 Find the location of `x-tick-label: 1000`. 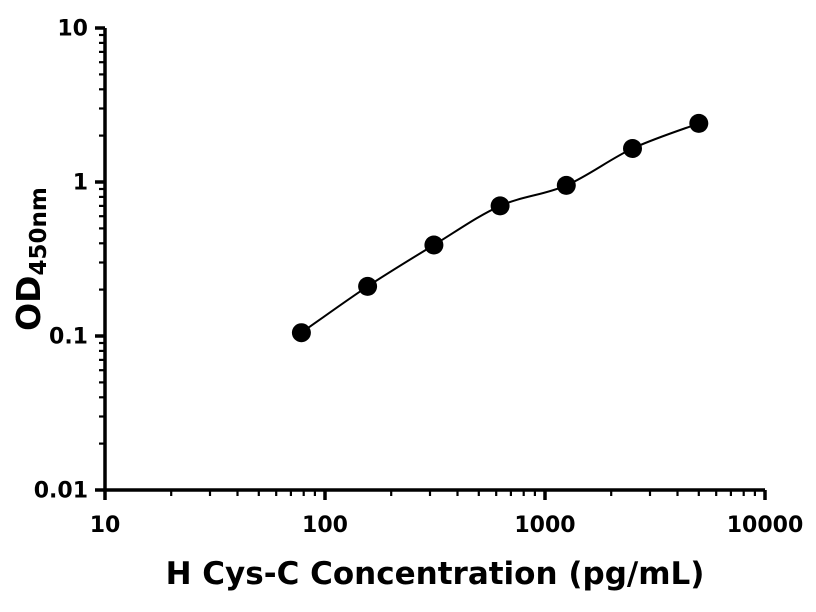

x-tick-label: 1000 is located at coordinates (544, 525).